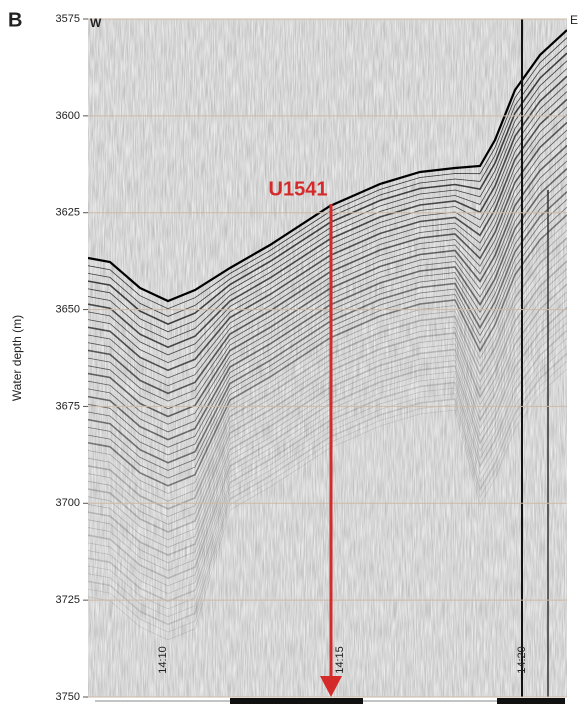 The image size is (581, 708). What do you see at coordinates (68, 697) in the screenshot?
I see `y-tick-label: 3750` at bounding box center [68, 697].